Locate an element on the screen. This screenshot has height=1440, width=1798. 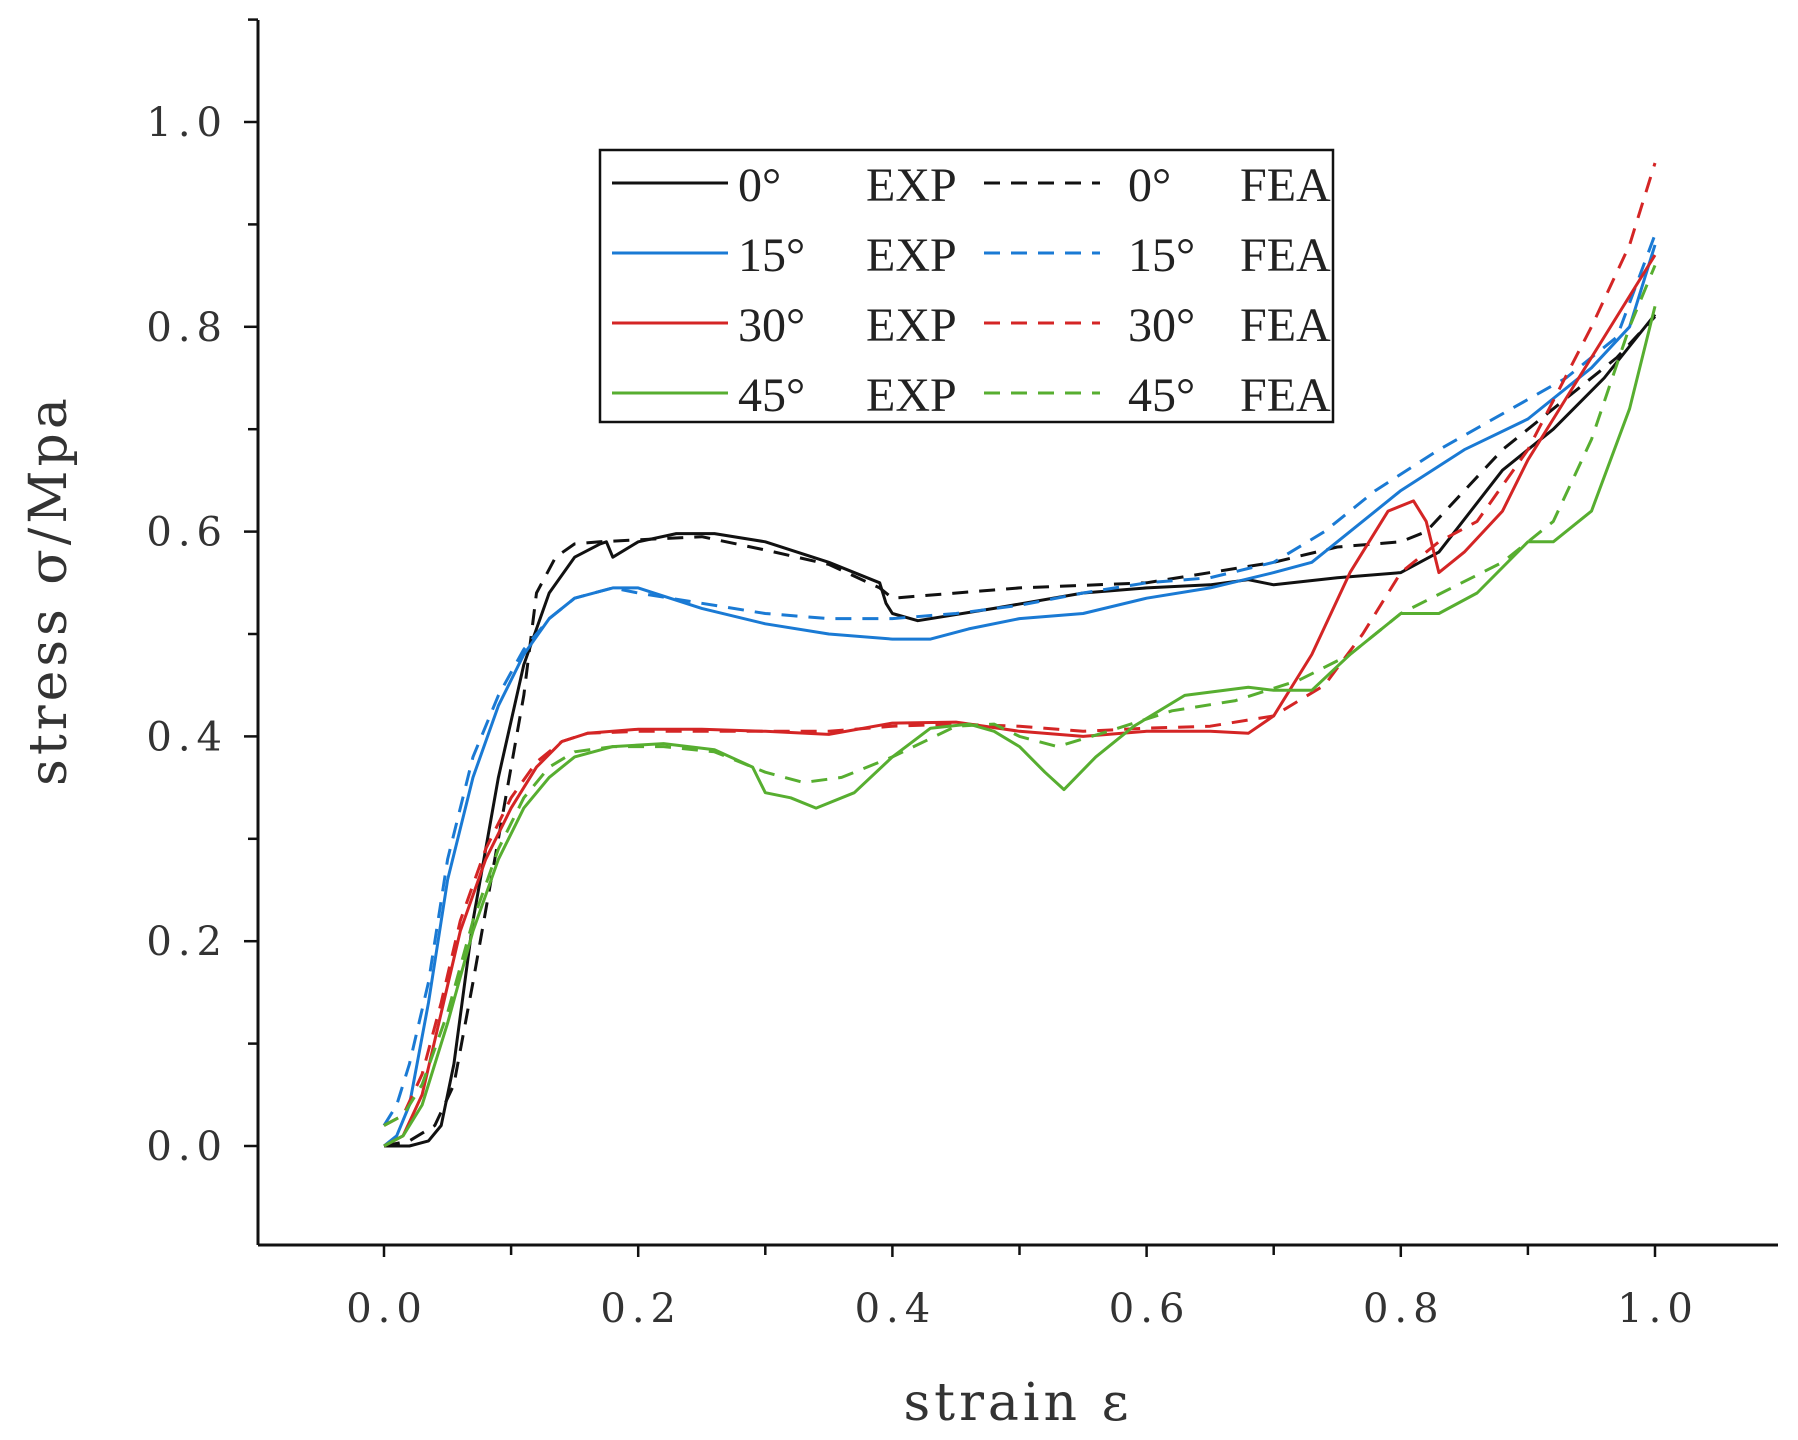
y-axis-title: stress σ/Mpa is located at coordinates (49, 590).